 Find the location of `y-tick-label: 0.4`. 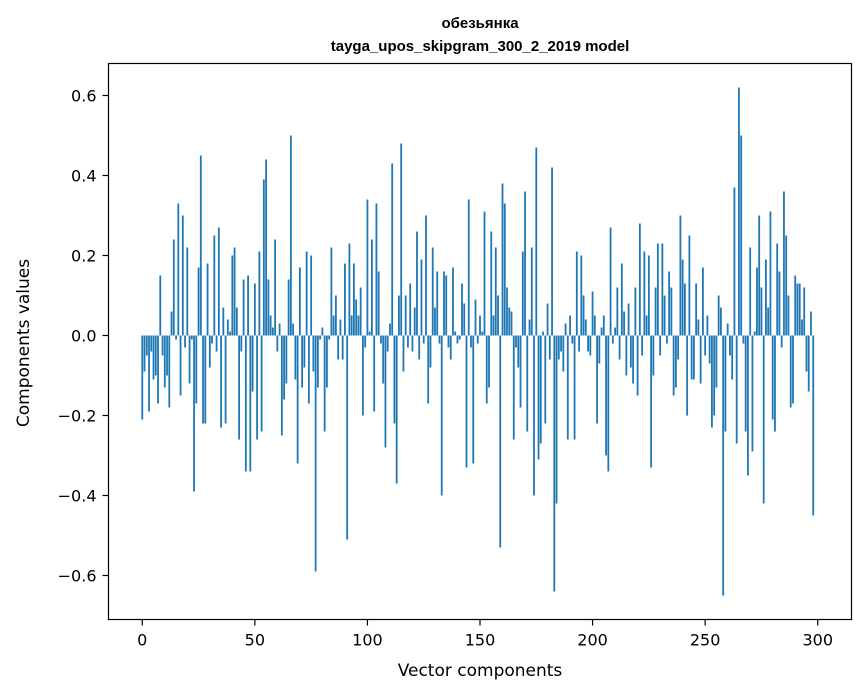

y-tick-label: 0.4 is located at coordinates (83, 176).